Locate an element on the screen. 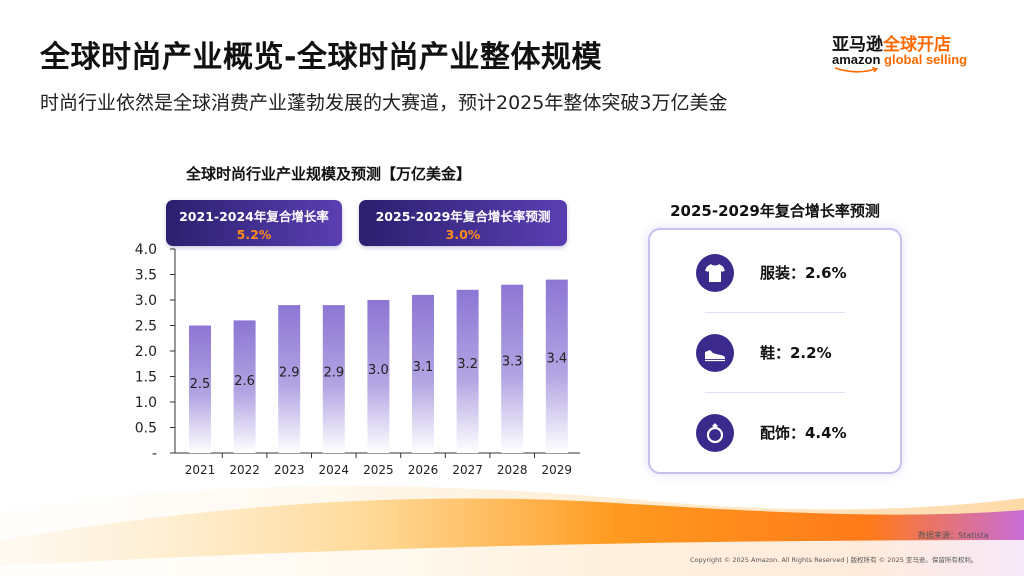 This screenshot has height=576, width=1024. growth-forecast-panel: 服装：2.6% 鞋：2.2% 配饰：4.4% is located at coordinates (775, 351).